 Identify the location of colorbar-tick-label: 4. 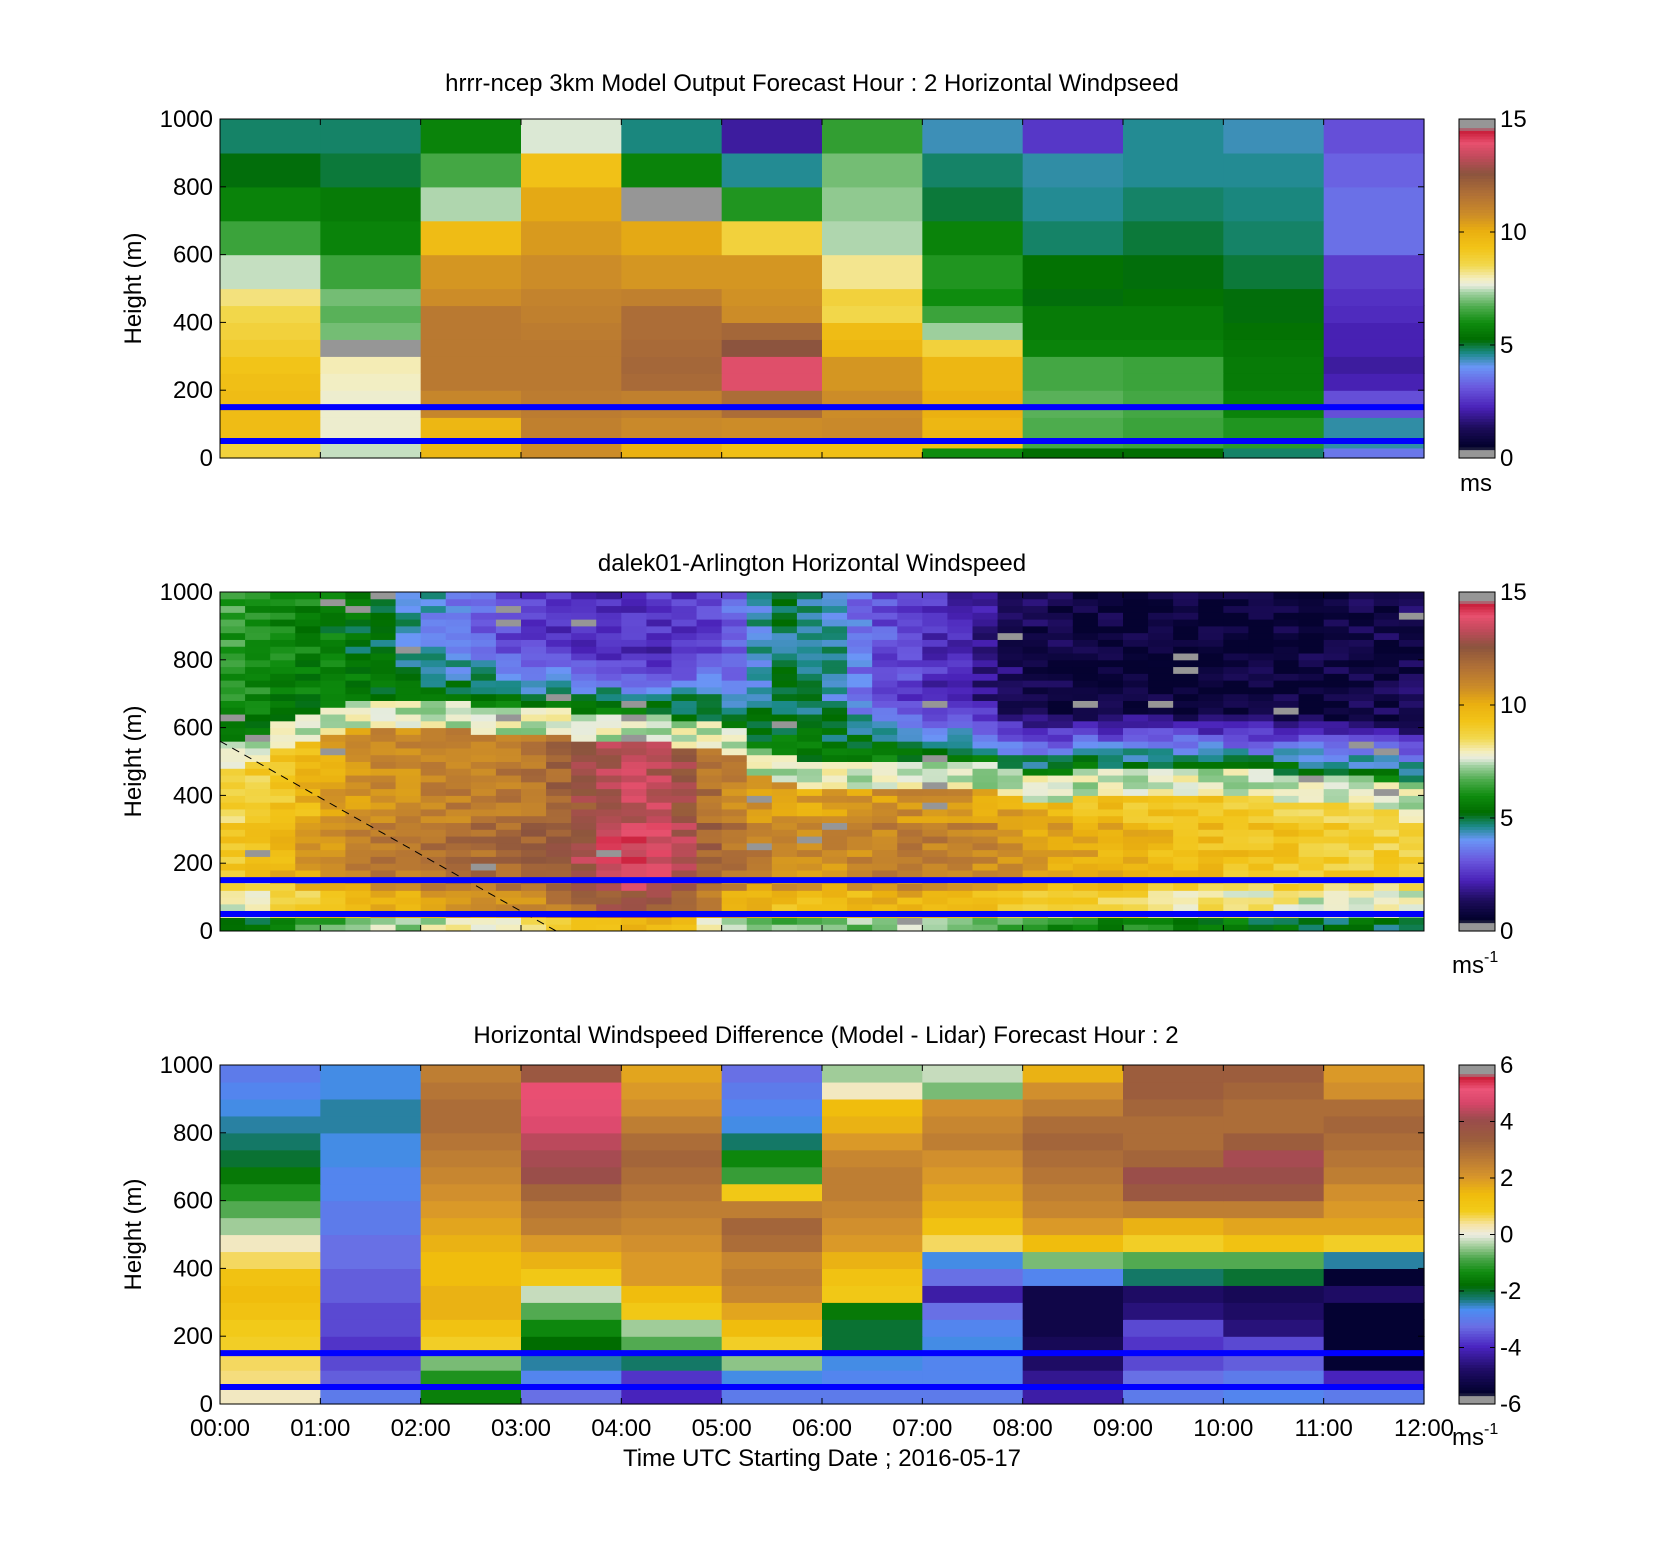
(1506, 1122).